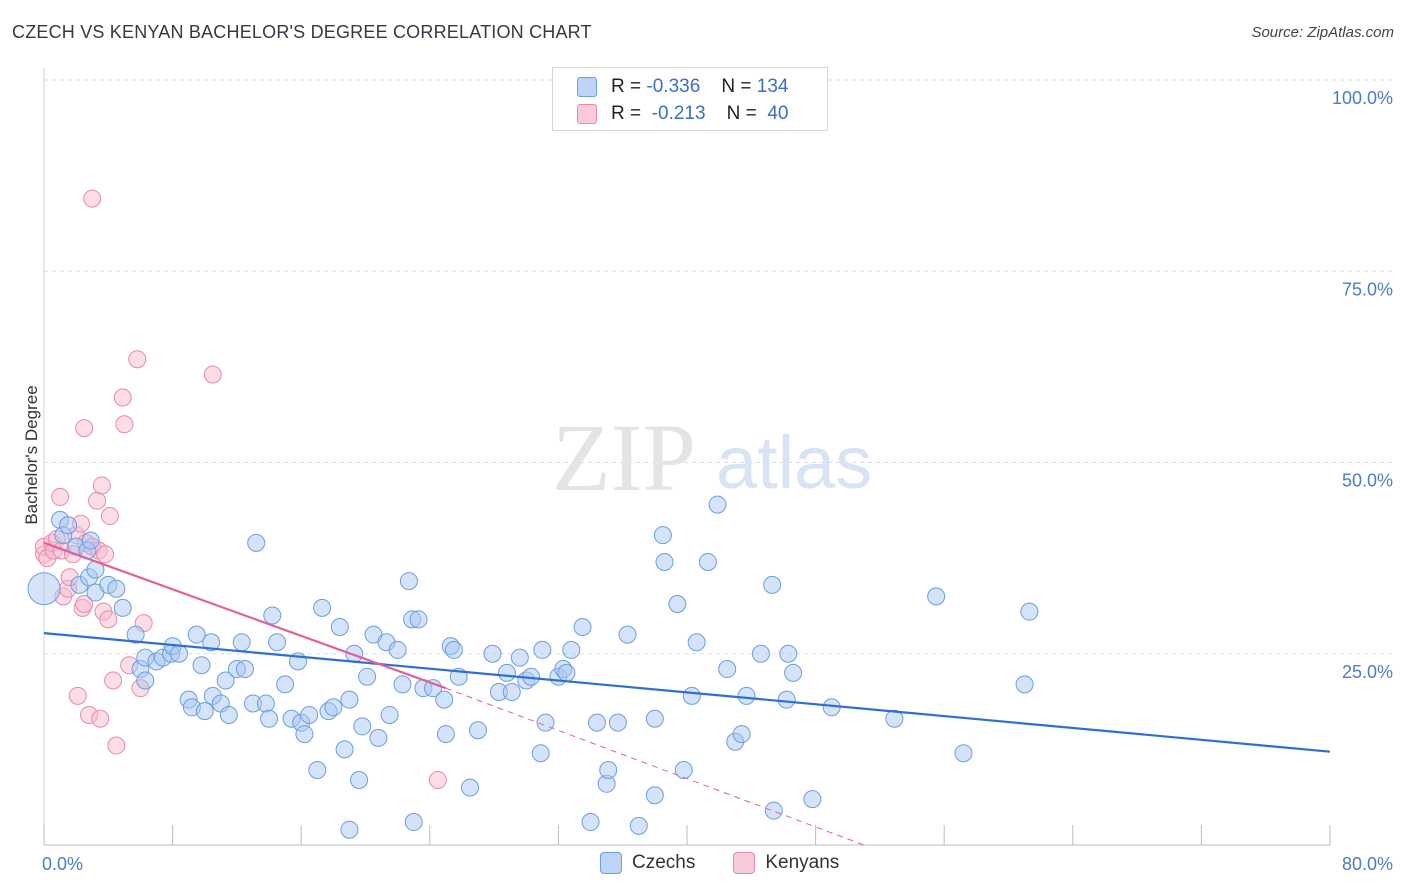 This screenshot has width=1406, height=892. Describe the element at coordinates (736, 86) in the screenshot. I see `czech-n-label: N =` at that location.